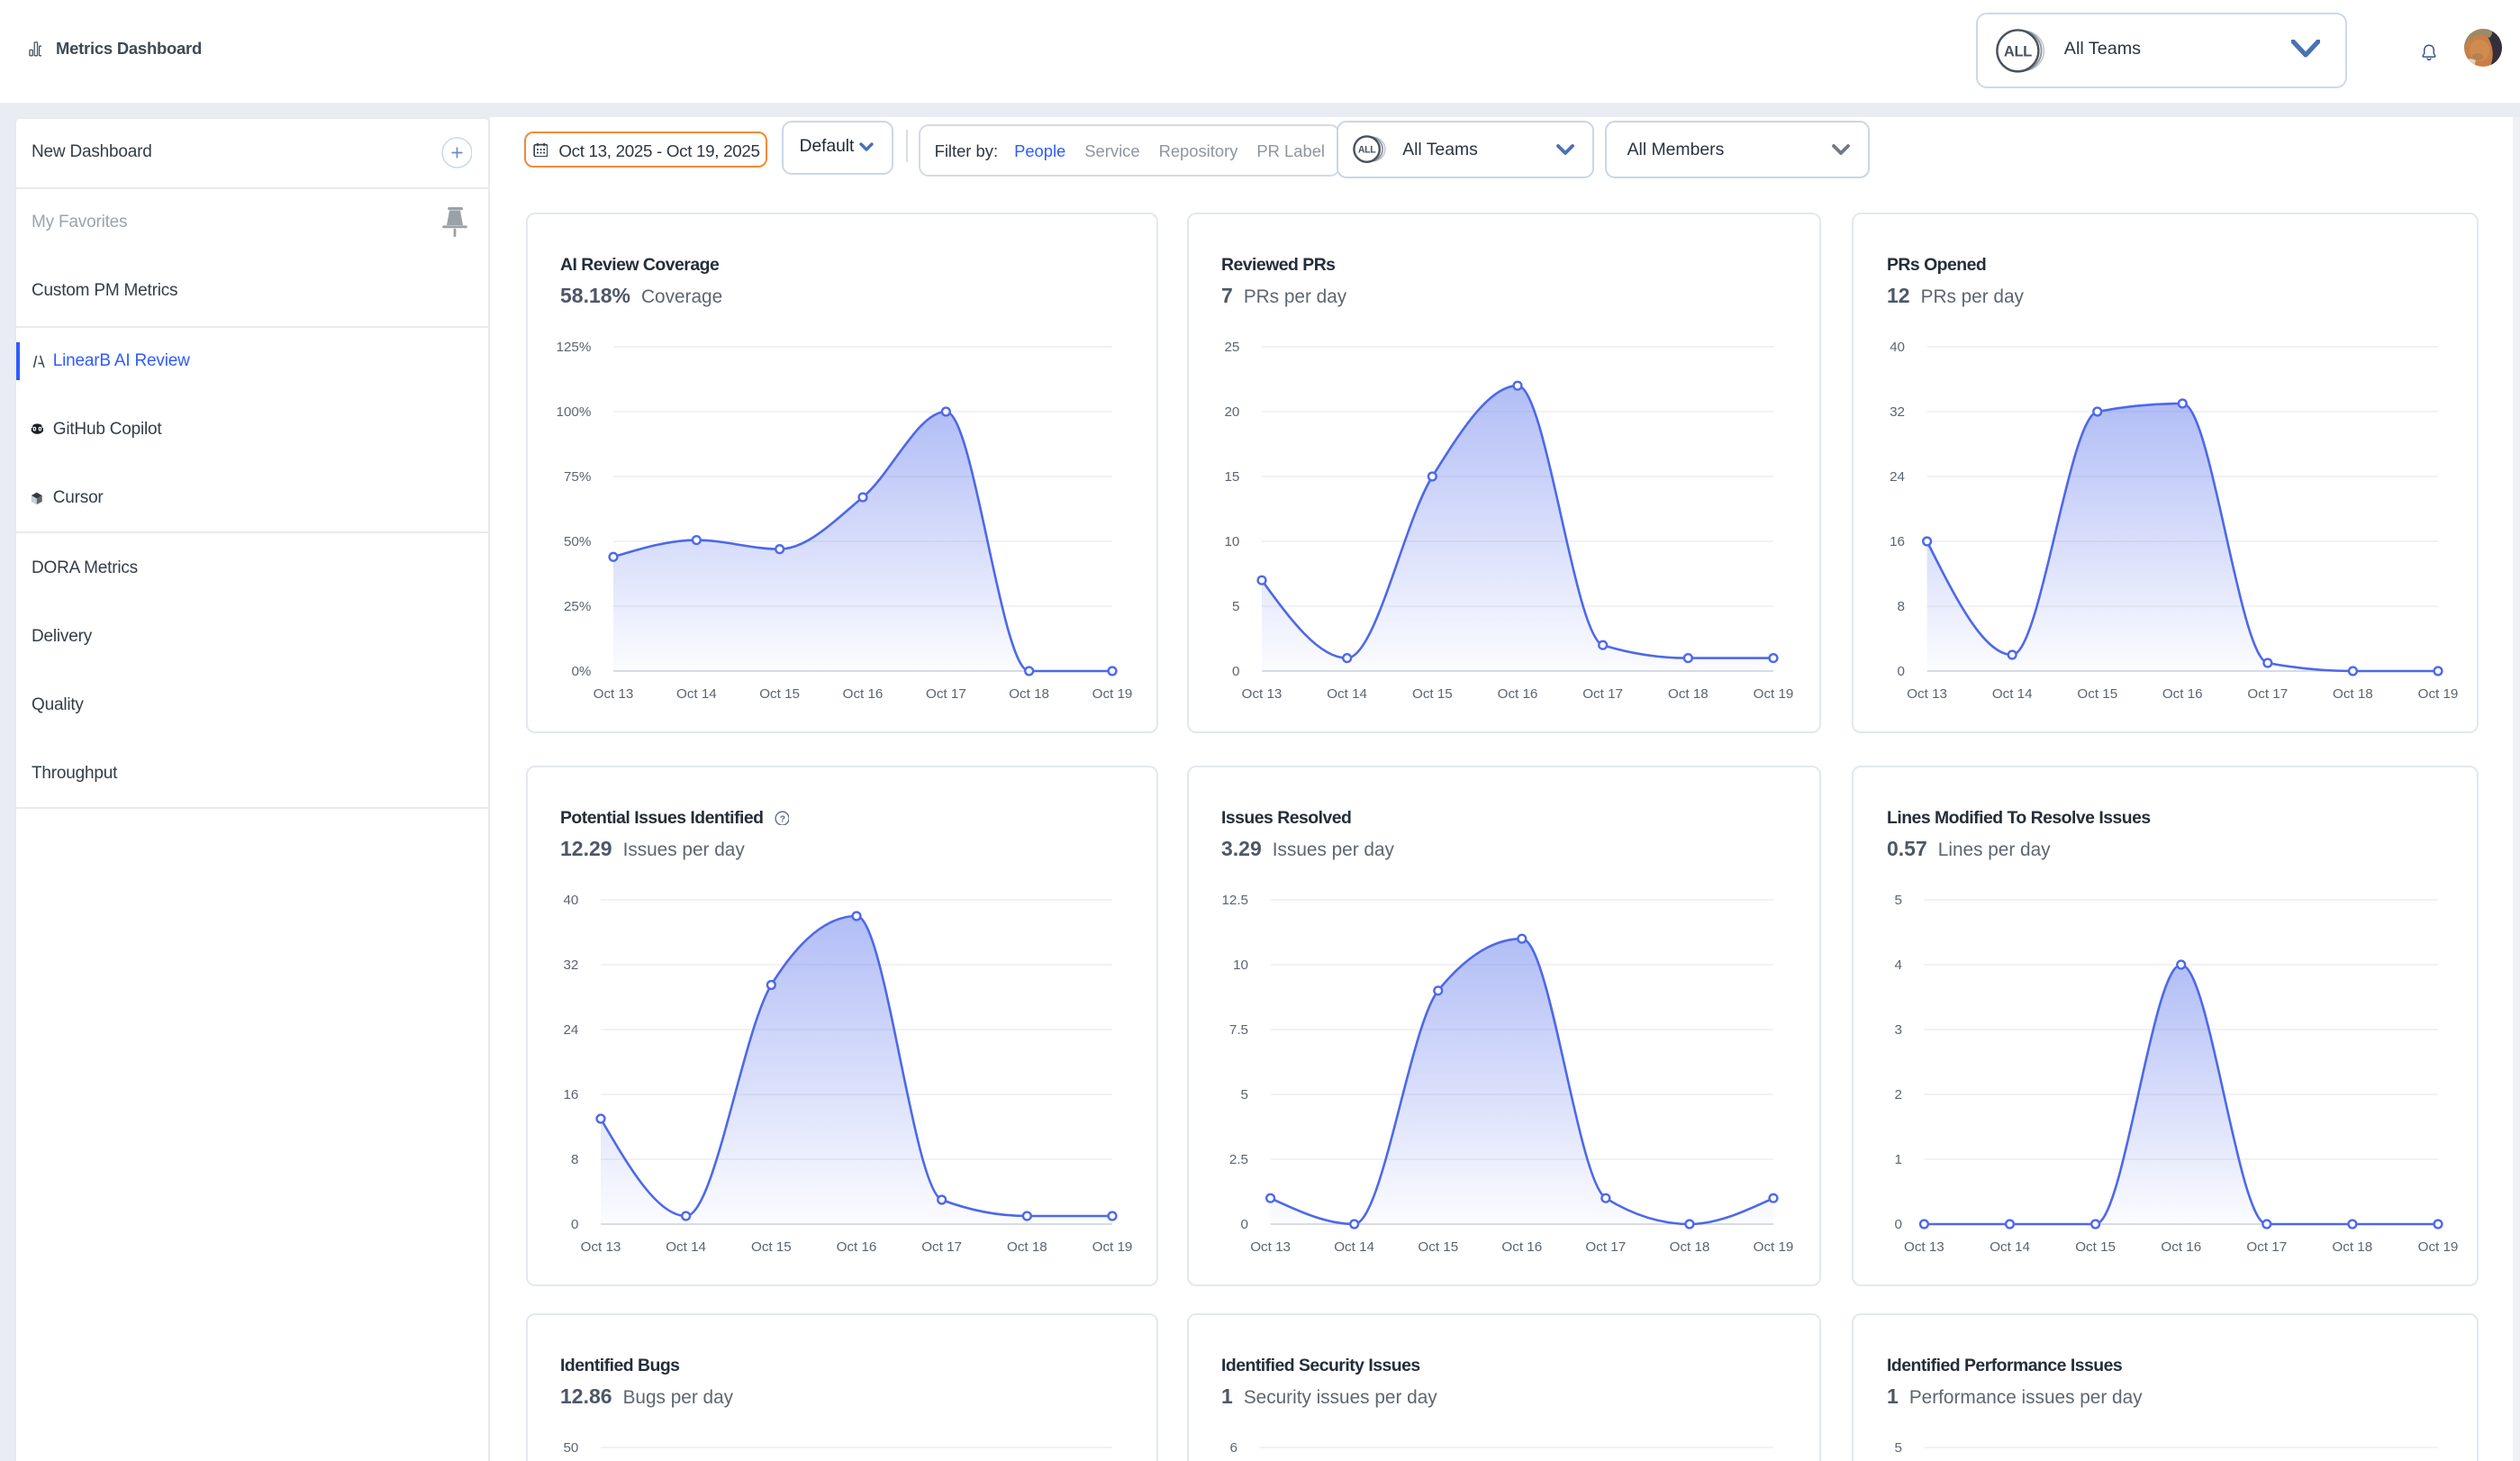 The width and height of the screenshot is (2520, 1461). Describe the element at coordinates (1230, 347) in the screenshot. I see `svg-text: 25` at that location.